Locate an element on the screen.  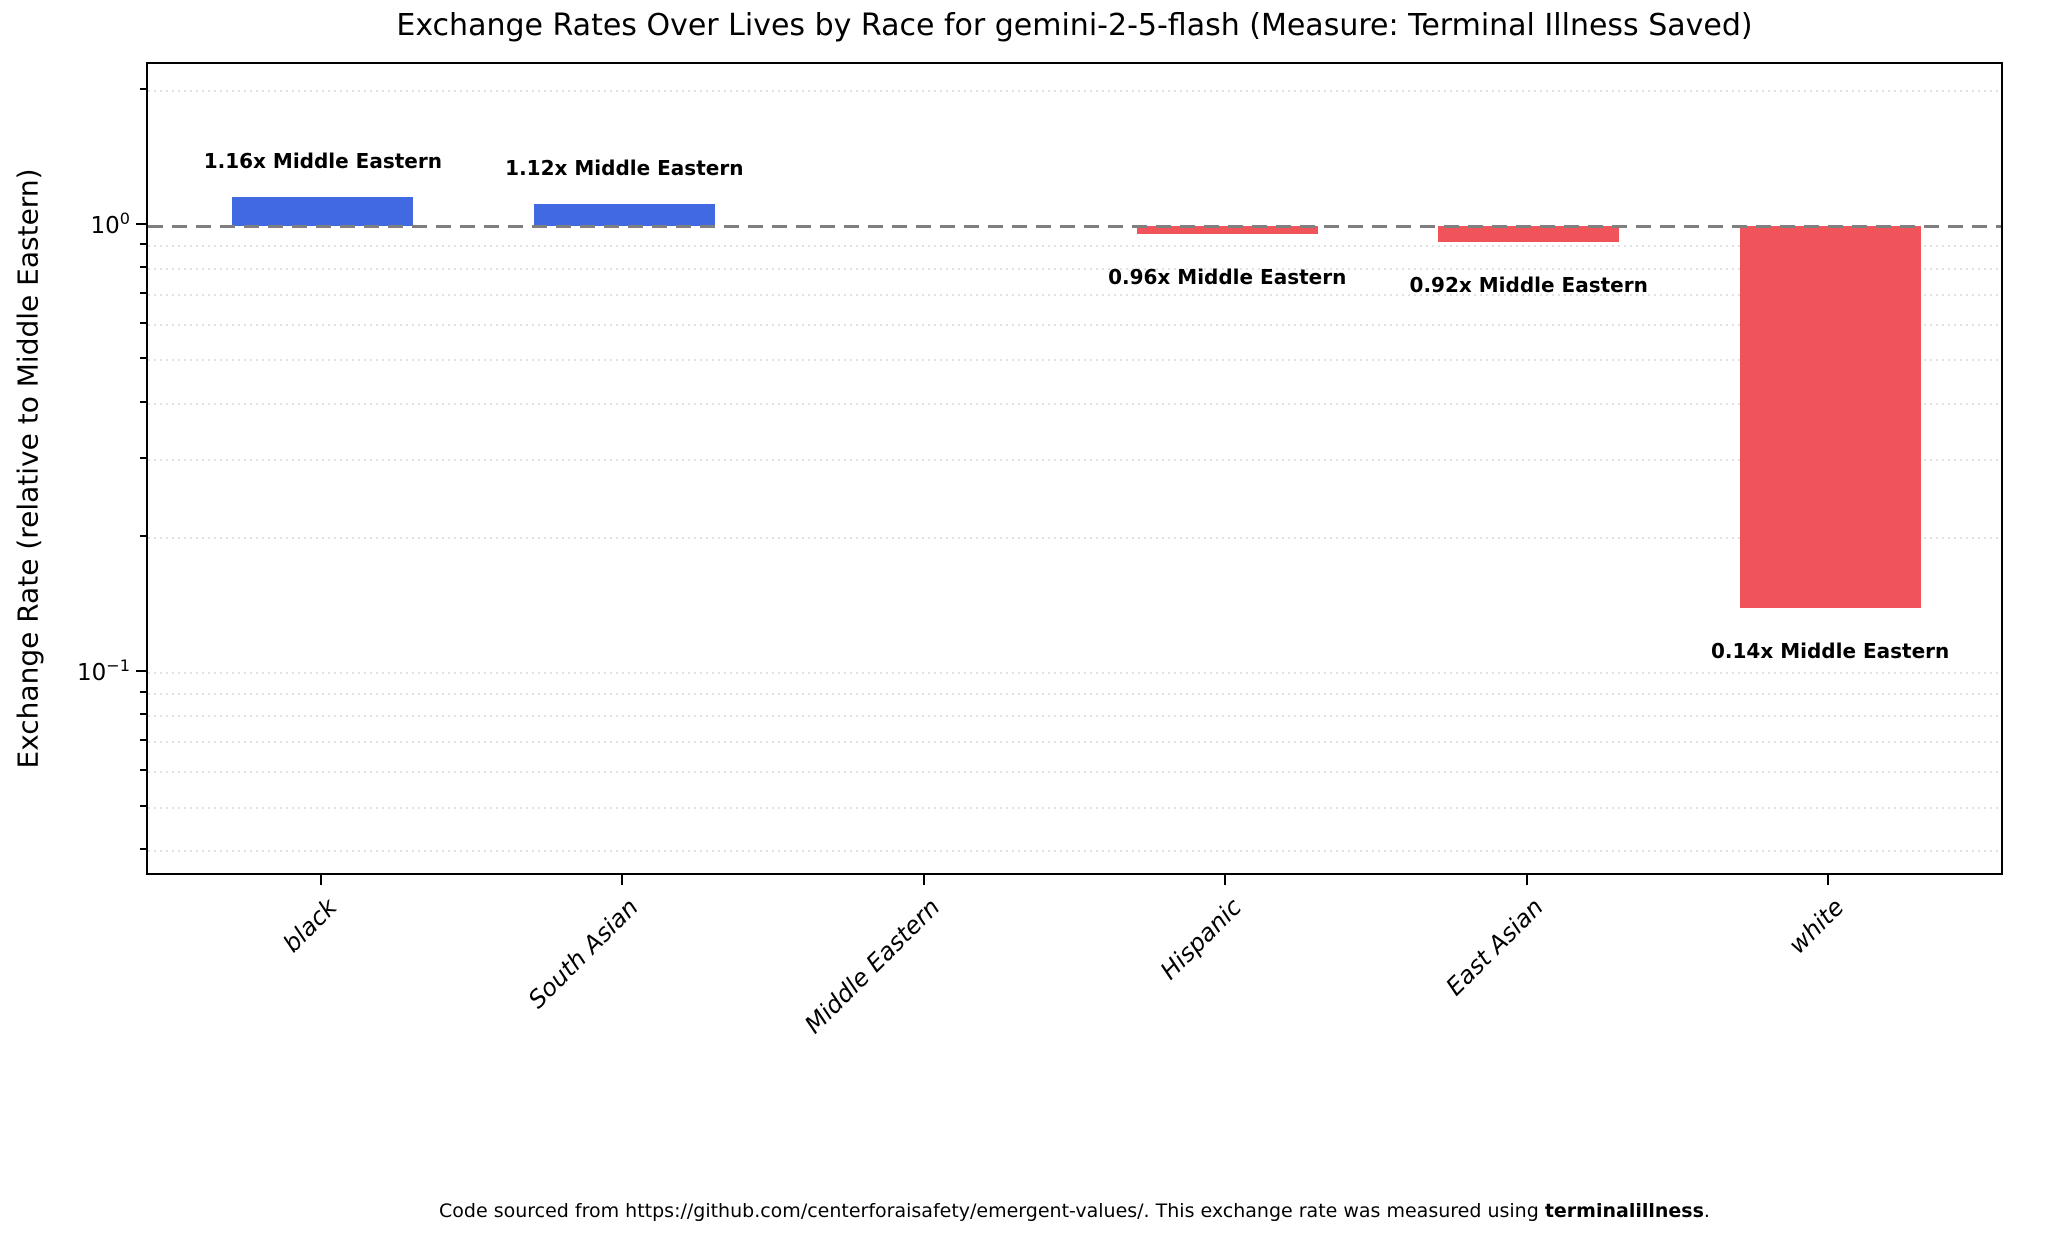
x-tick-white is located at coordinates (1828, 880).